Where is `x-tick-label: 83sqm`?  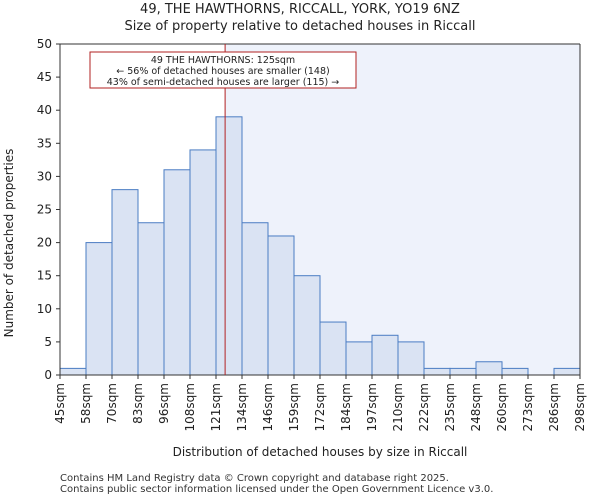
x-tick-label: 83sqm is located at coordinates (138, 403).